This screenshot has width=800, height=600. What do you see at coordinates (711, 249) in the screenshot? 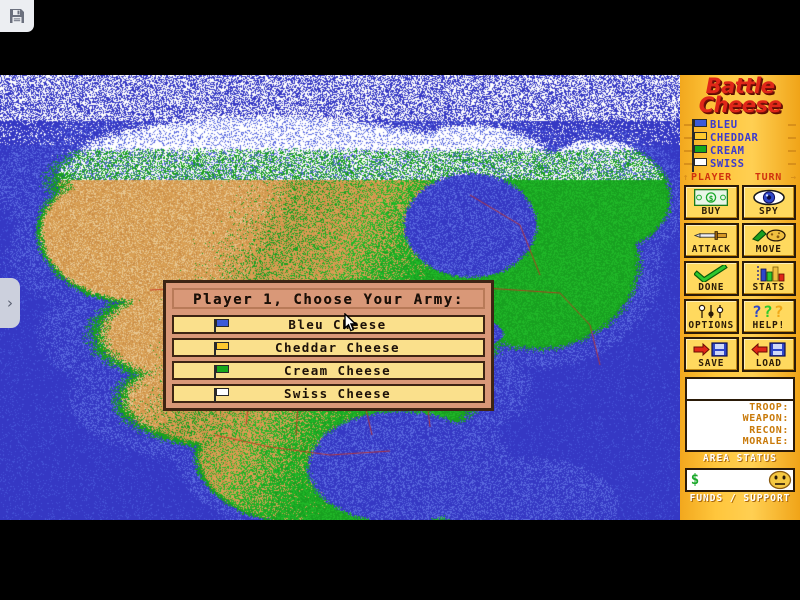
I see `attack-button-label: ATTACK` at bounding box center [711, 249].